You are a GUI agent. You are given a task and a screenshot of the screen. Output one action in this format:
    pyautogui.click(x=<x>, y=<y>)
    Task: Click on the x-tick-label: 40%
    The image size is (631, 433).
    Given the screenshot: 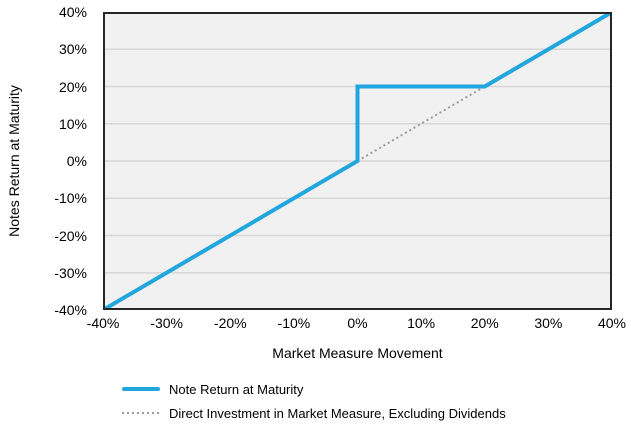 What is the action you would take?
    pyautogui.click(x=612, y=323)
    